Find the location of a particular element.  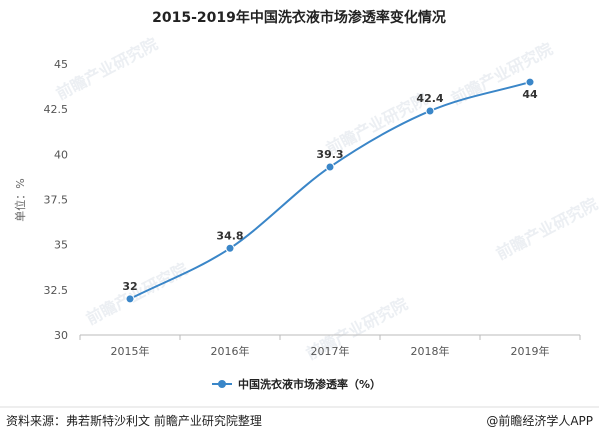

data-label: 44 is located at coordinates (530, 94).